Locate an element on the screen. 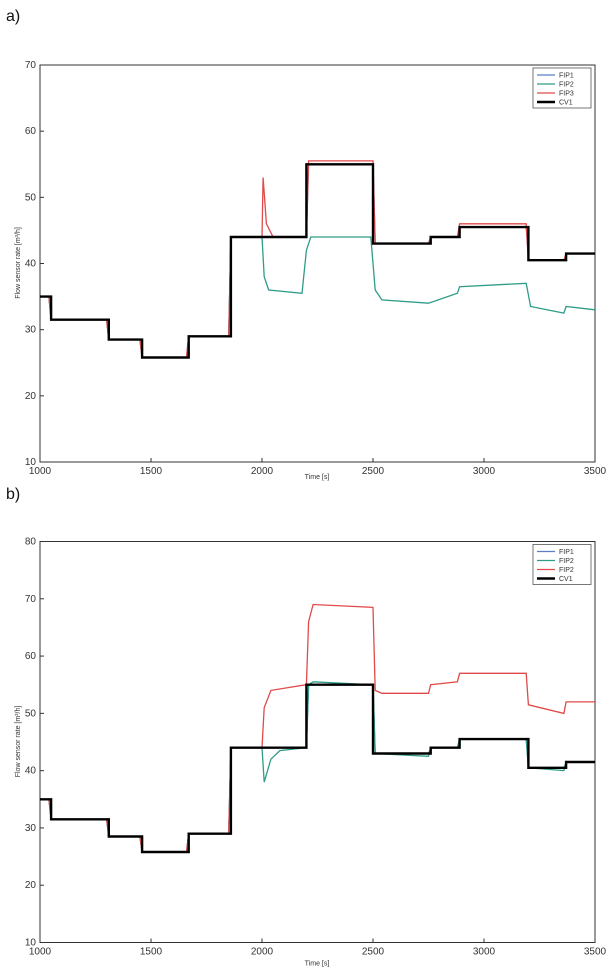 This screenshot has width=613, height=980. x-axis-label-b: Time [s] is located at coordinates (317, 964).